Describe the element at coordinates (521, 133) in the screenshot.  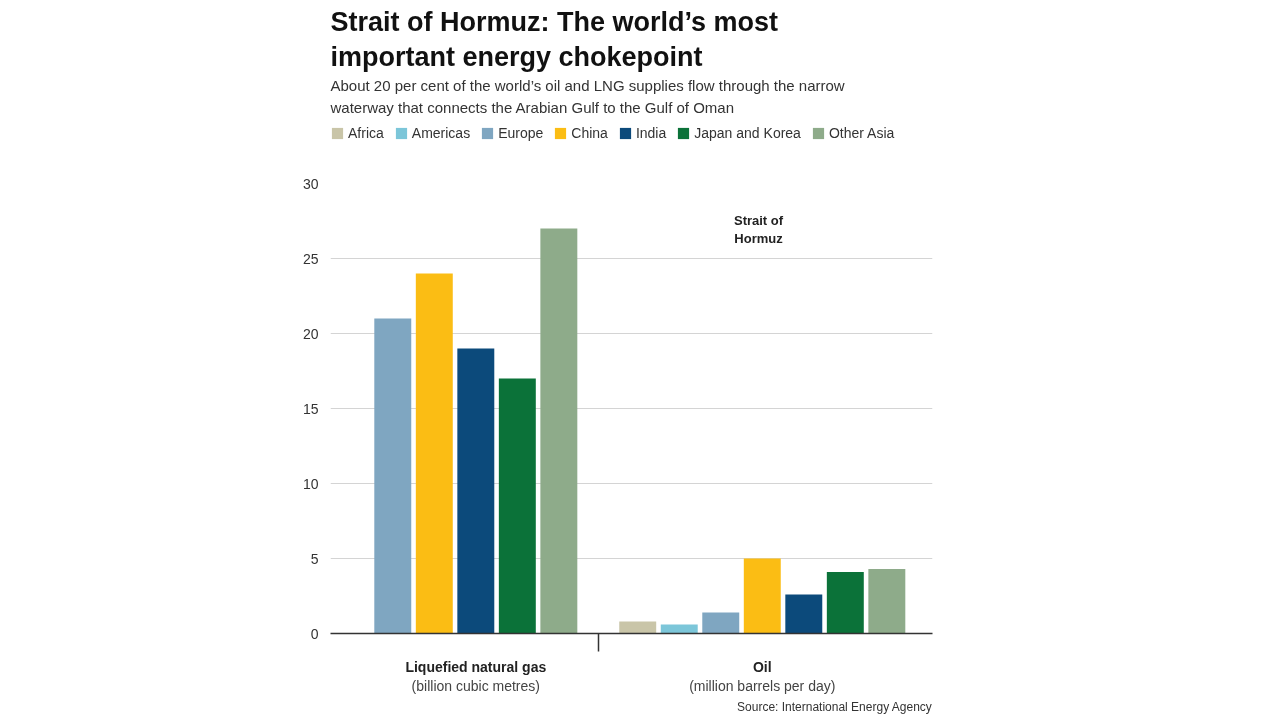
I see `legend-label: Europe` at that location.